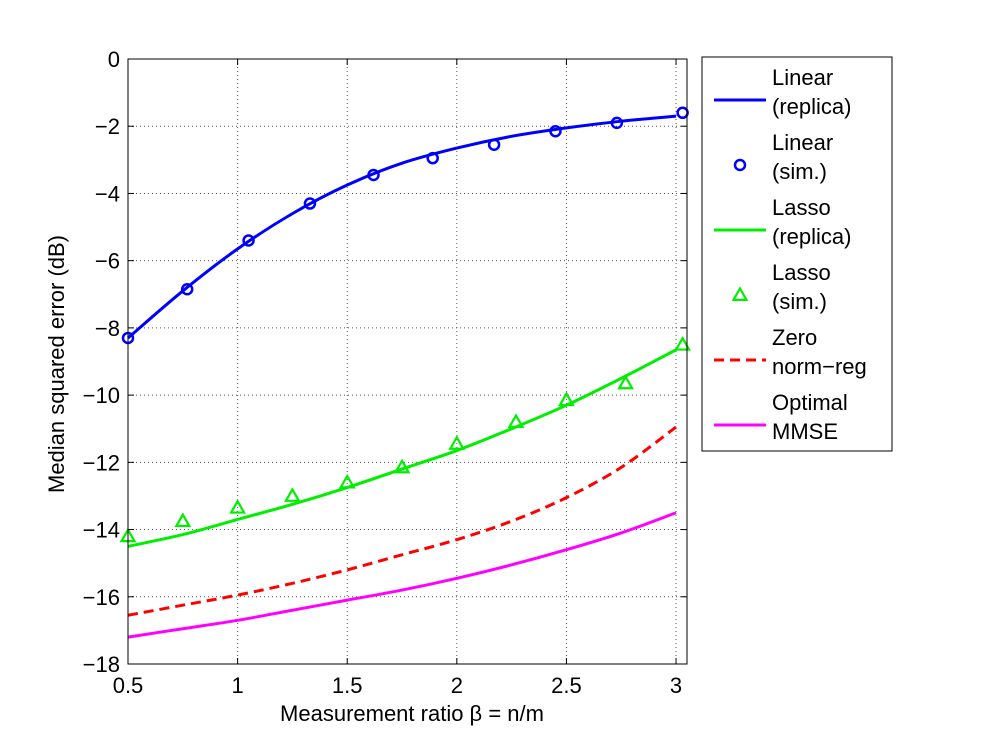 Image resolution: width=994 pixels, height=753 pixels. I want to click on legend-entry: Optimal MMSE, so click(781, 417).